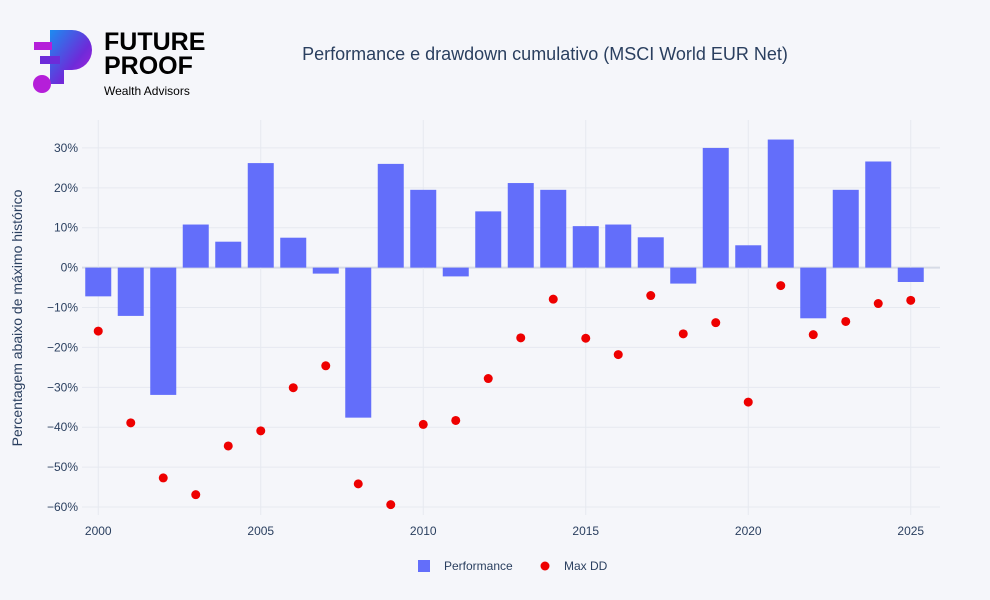 The height and width of the screenshot is (600, 990). I want to click on maxdd-point-2004, so click(228, 446).